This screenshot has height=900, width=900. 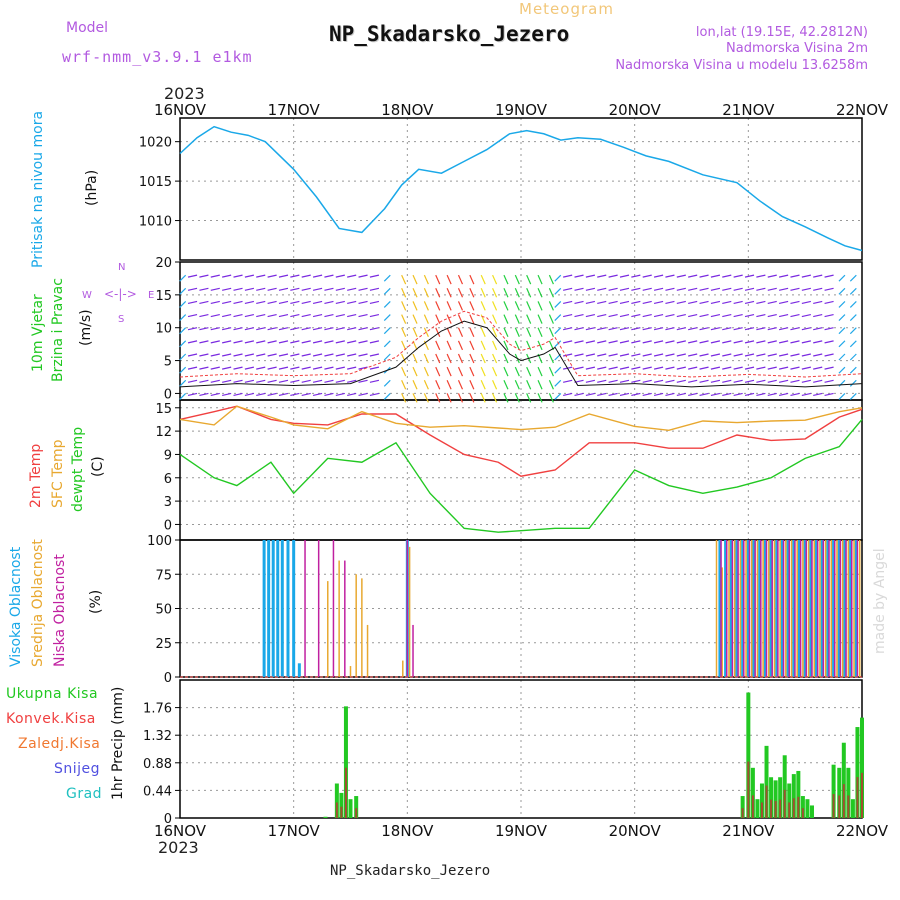 I want to click on pressure-y-tick-label: 1010, so click(x=155, y=222).